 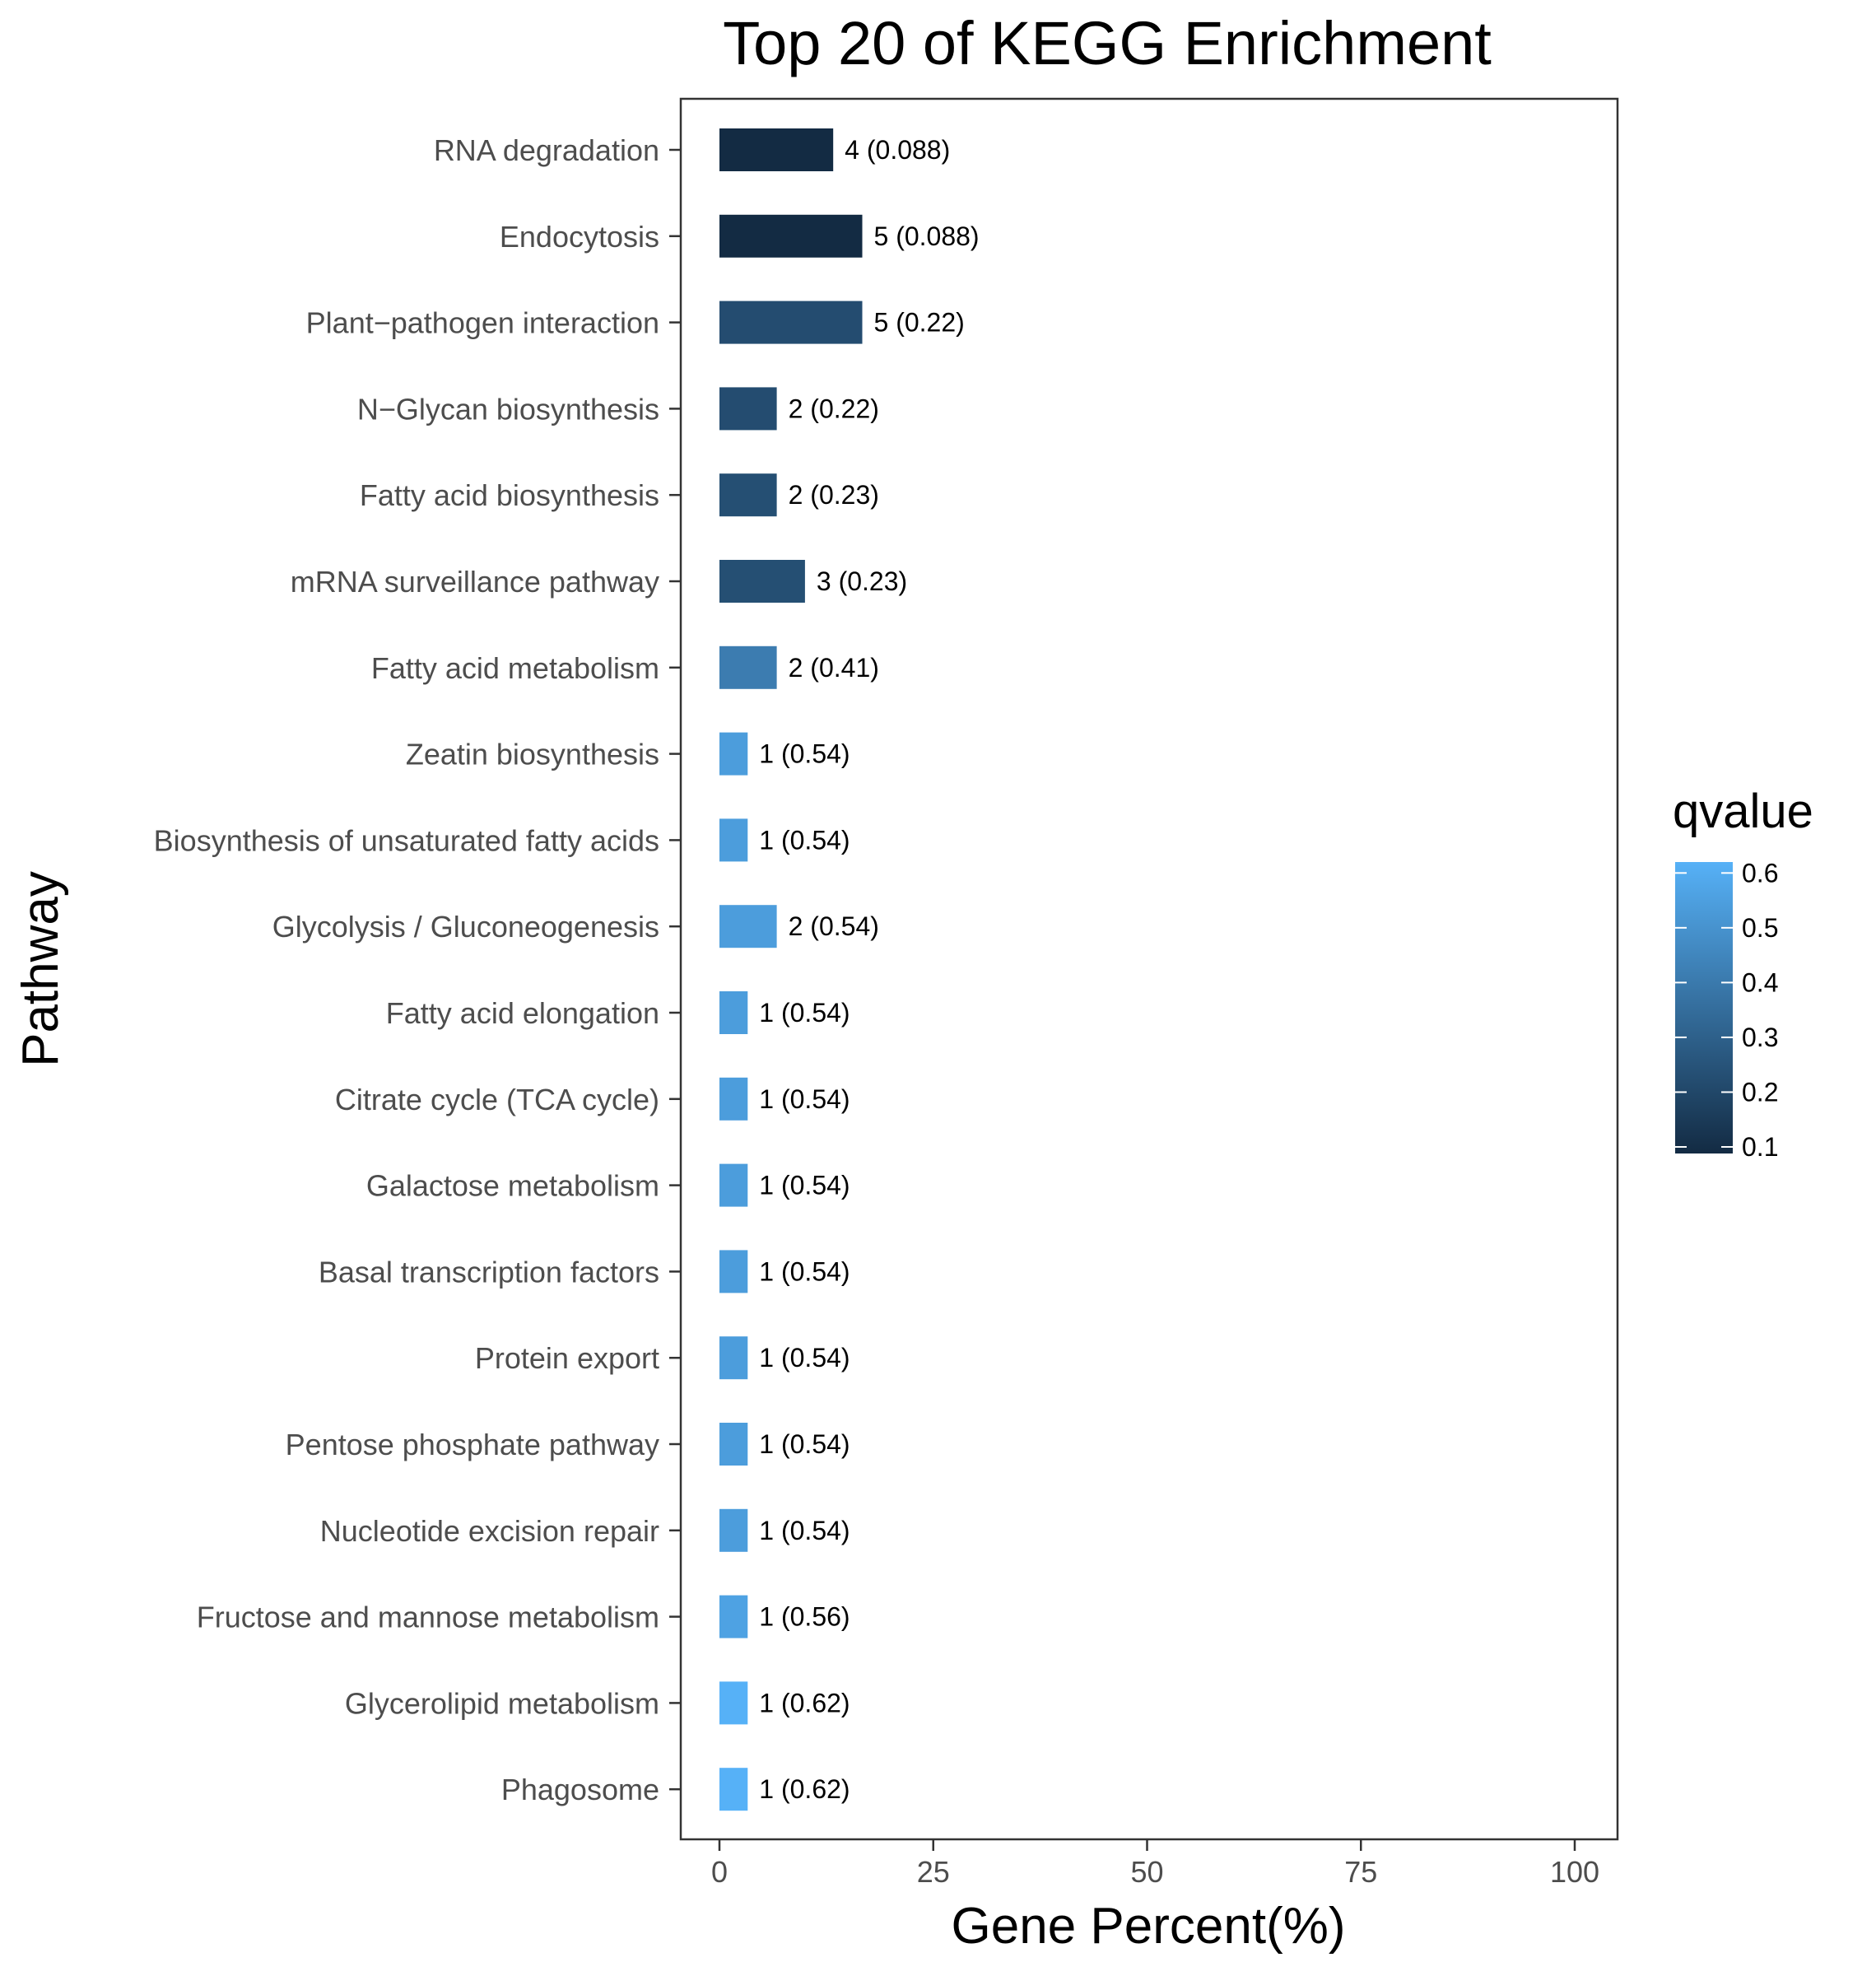 What do you see at coordinates (919, 323) in the screenshot?
I see `bar-data-label: 5 (0.22)` at bounding box center [919, 323].